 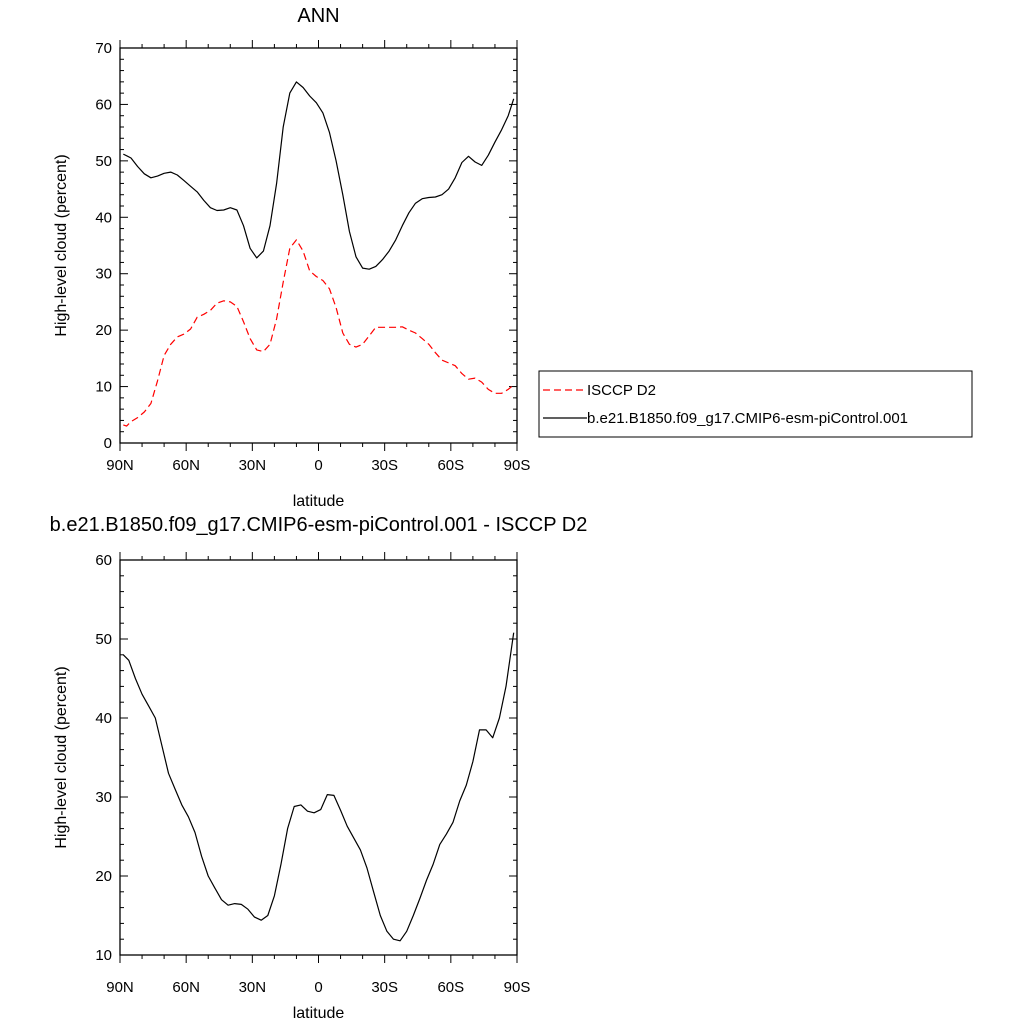 I want to click on series-line-difference, so click(x=318, y=787).